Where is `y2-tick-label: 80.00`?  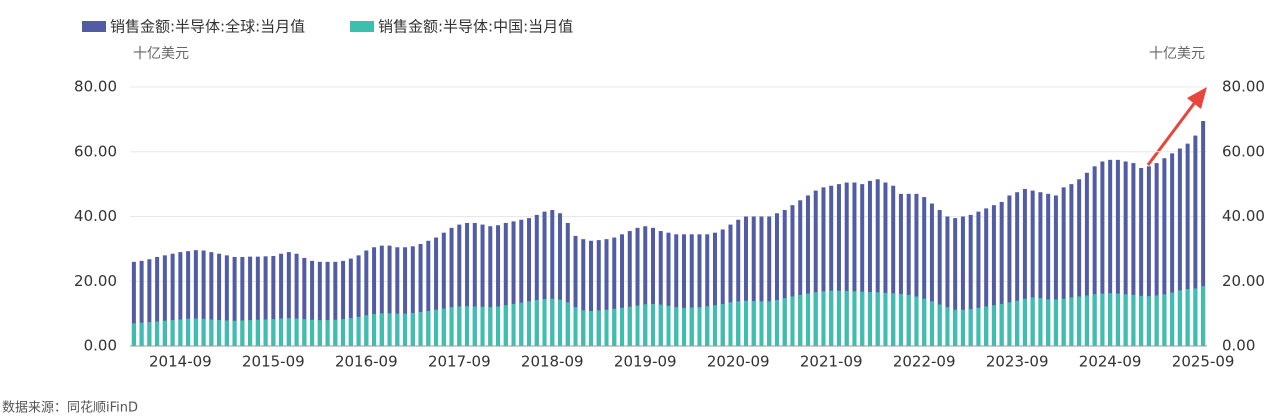 y2-tick-label: 80.00 is located at coordinates (1243, 87).